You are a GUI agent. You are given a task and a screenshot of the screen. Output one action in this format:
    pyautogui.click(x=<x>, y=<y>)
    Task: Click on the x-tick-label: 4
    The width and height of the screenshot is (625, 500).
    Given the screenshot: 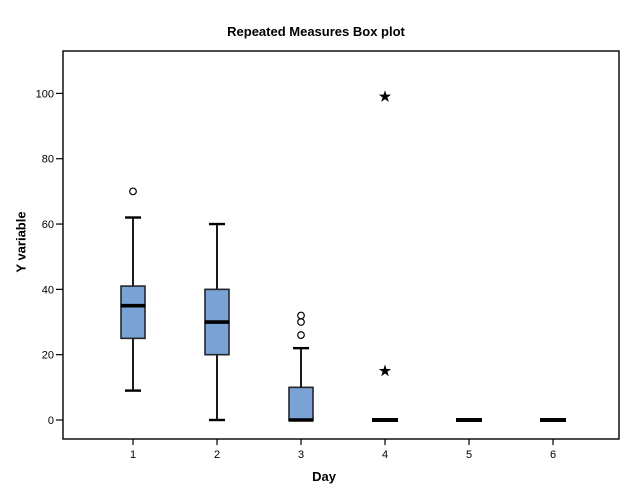 What is the action you would take?
    pyautogui.click(x=385, y=455)
    